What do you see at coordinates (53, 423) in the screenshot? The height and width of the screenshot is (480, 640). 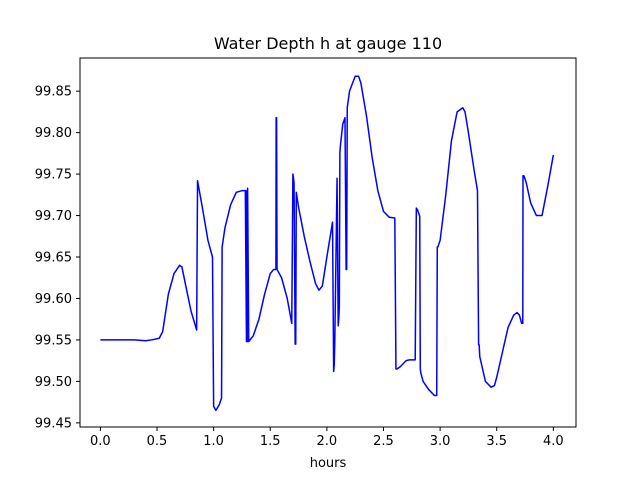 I see `y-tick-label: 99.45` at bounding box center [53, 423].